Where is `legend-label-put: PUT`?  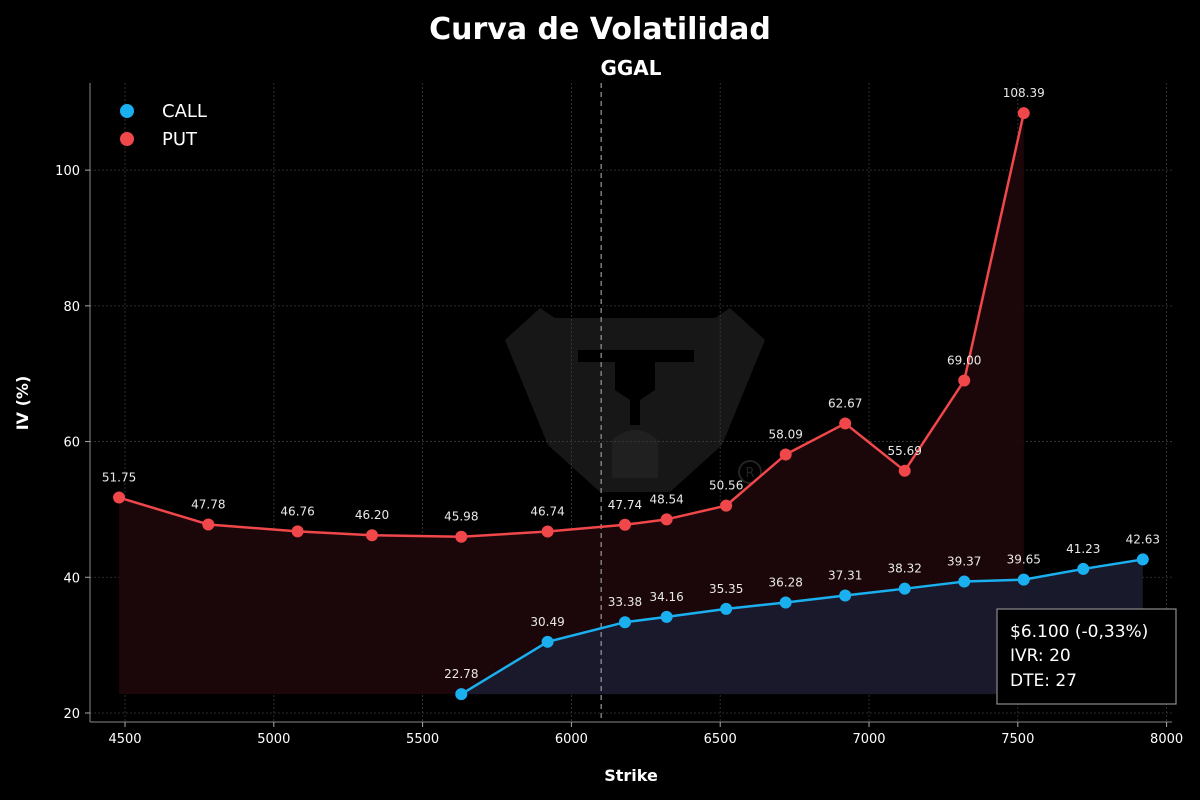
legend-label-put: PUT is located at coordinates (180, 139).